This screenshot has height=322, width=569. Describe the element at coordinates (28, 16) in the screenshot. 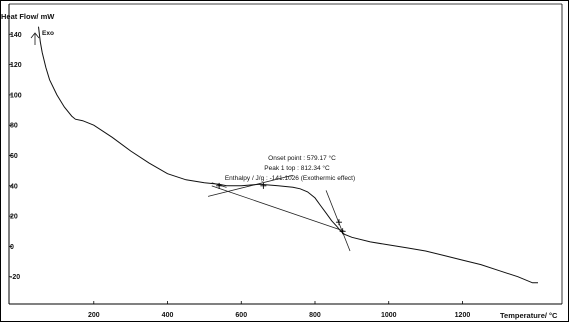

I see `y-axis-title: Heat Flow/ mW` at that location.